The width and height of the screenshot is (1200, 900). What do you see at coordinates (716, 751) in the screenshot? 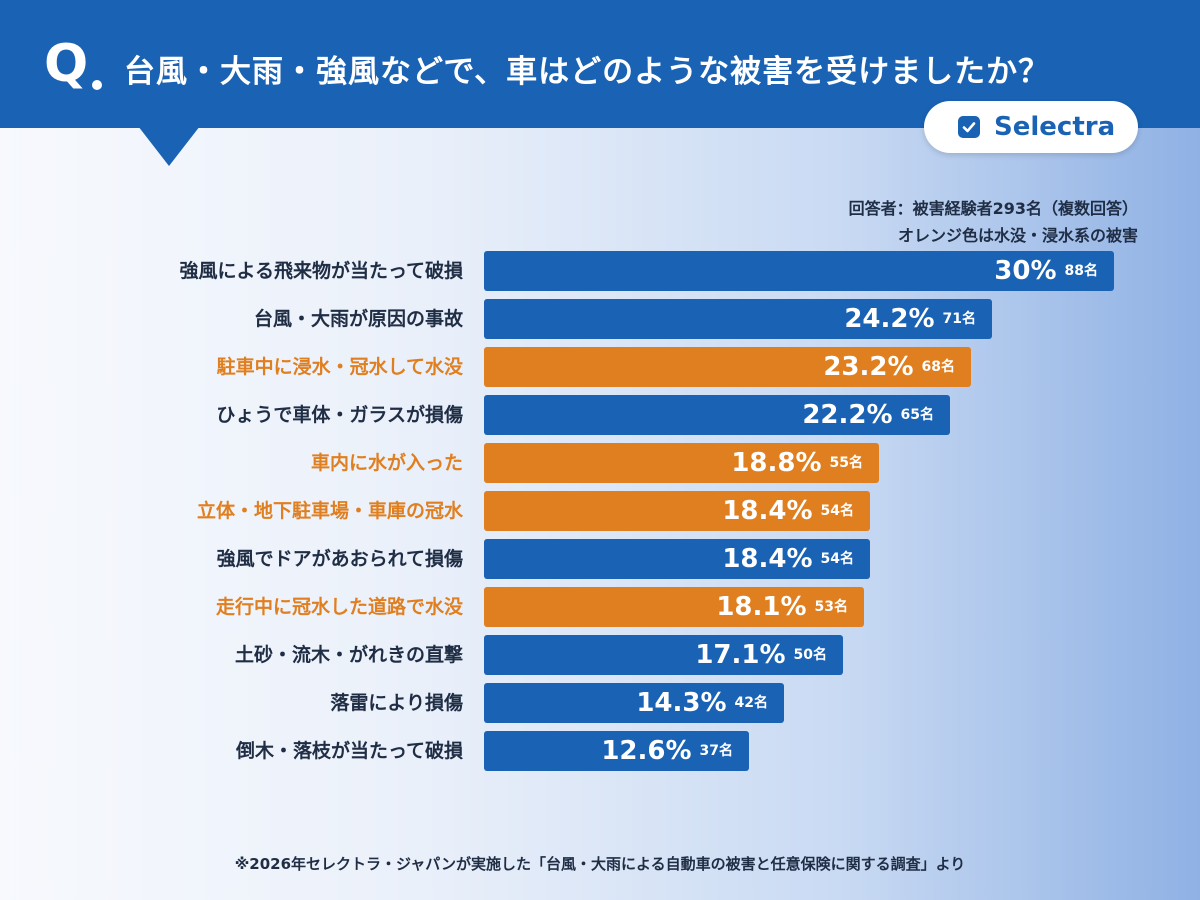
I see `count-label: 37名` at bounding box center [716, 751].